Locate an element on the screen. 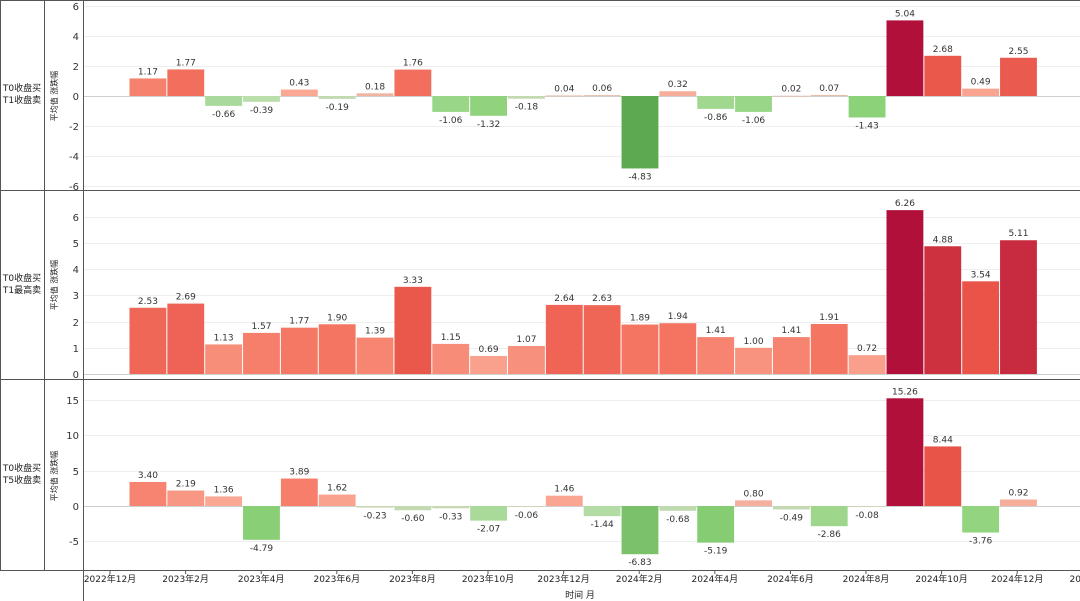 This screenshot has height=601, width=1080. data-label: -6.83 is located at coordinates (639, 563).